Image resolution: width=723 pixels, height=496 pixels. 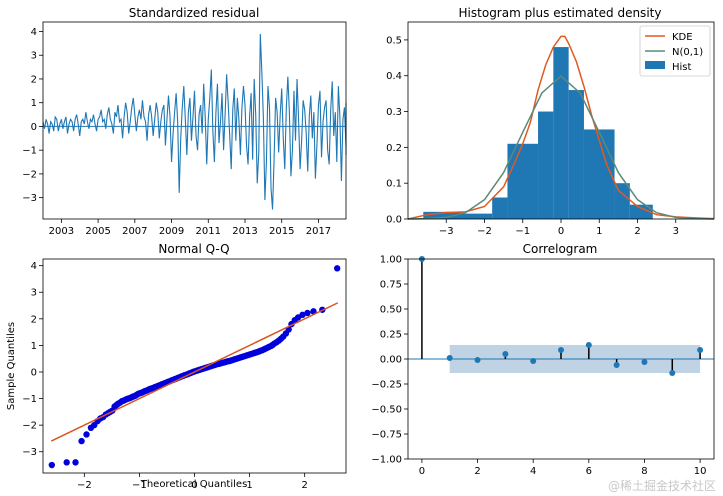 I want to click on residual-x-tick-label: 2005, so click(x=97, y=231).